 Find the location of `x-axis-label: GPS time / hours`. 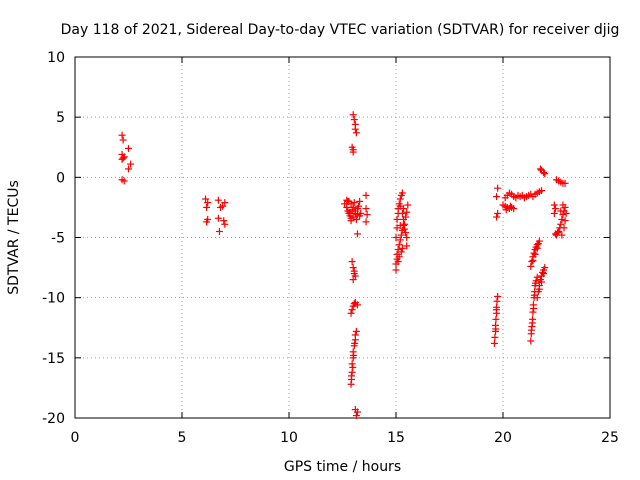

x-axis-label: GPS time / hours is located at coordinates (342, 467).